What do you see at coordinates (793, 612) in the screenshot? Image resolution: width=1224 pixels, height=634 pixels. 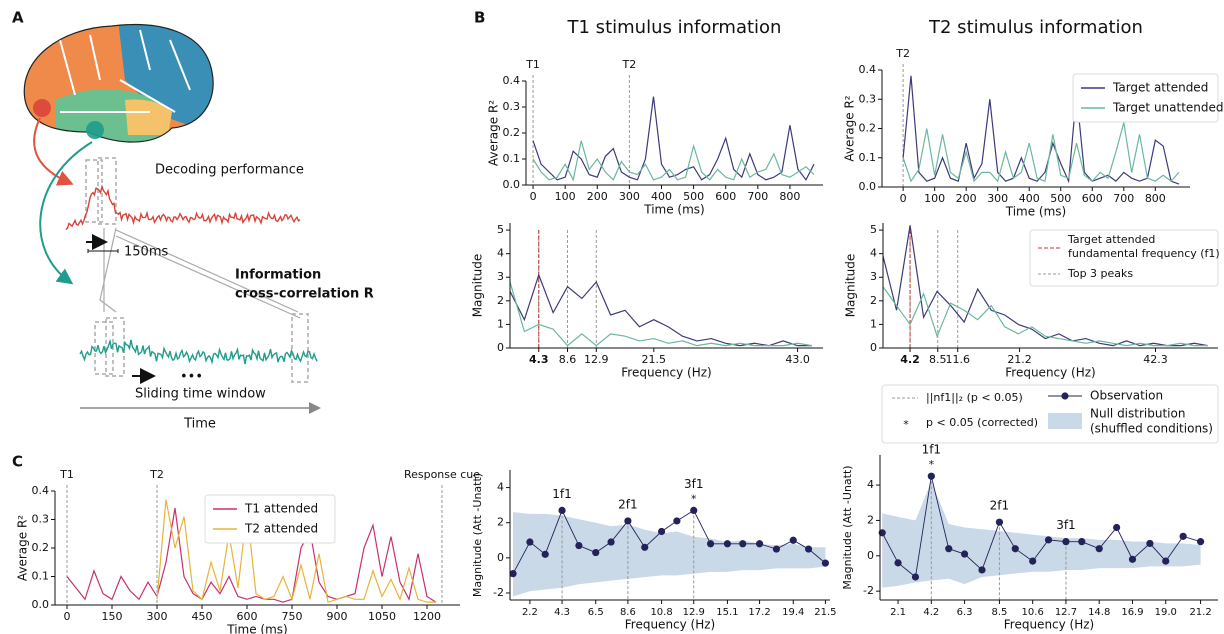 I see `x-tick-label: 19.4` at bounding box center [793, 612].